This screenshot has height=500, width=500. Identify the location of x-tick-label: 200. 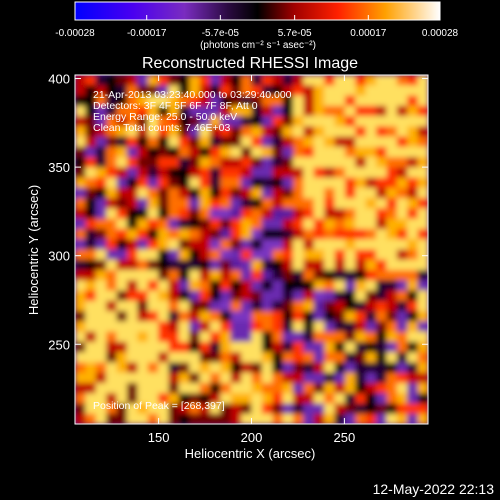
(252, 437).